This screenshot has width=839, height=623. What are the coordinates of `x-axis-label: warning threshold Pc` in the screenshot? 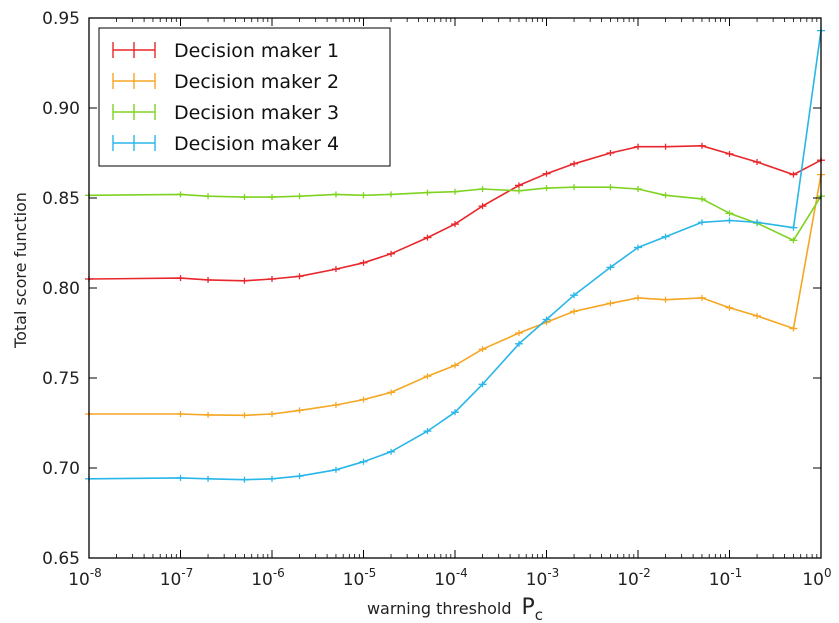 It's located at (455, 609).